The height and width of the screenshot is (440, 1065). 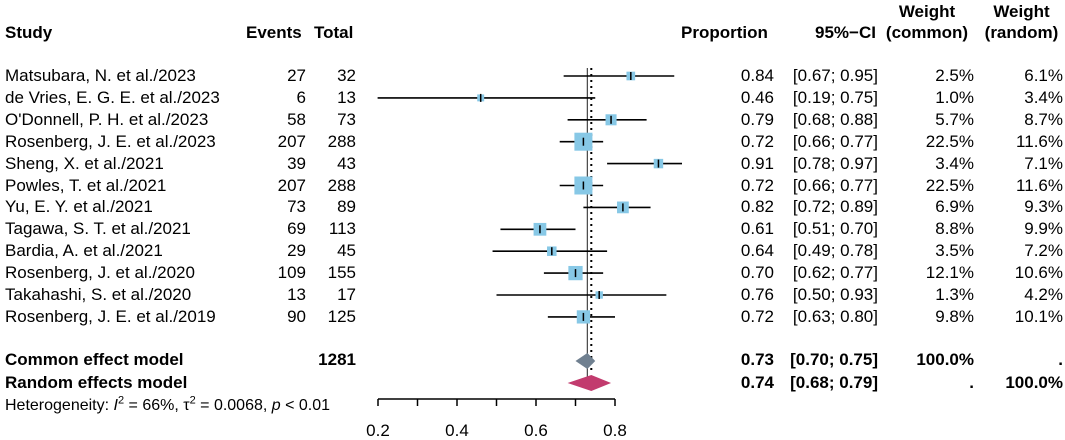 What do you see at coordinates (845, 32) in the screenshot?
I see `header-ci: 95%−CI` at bounding box center [845, 32].